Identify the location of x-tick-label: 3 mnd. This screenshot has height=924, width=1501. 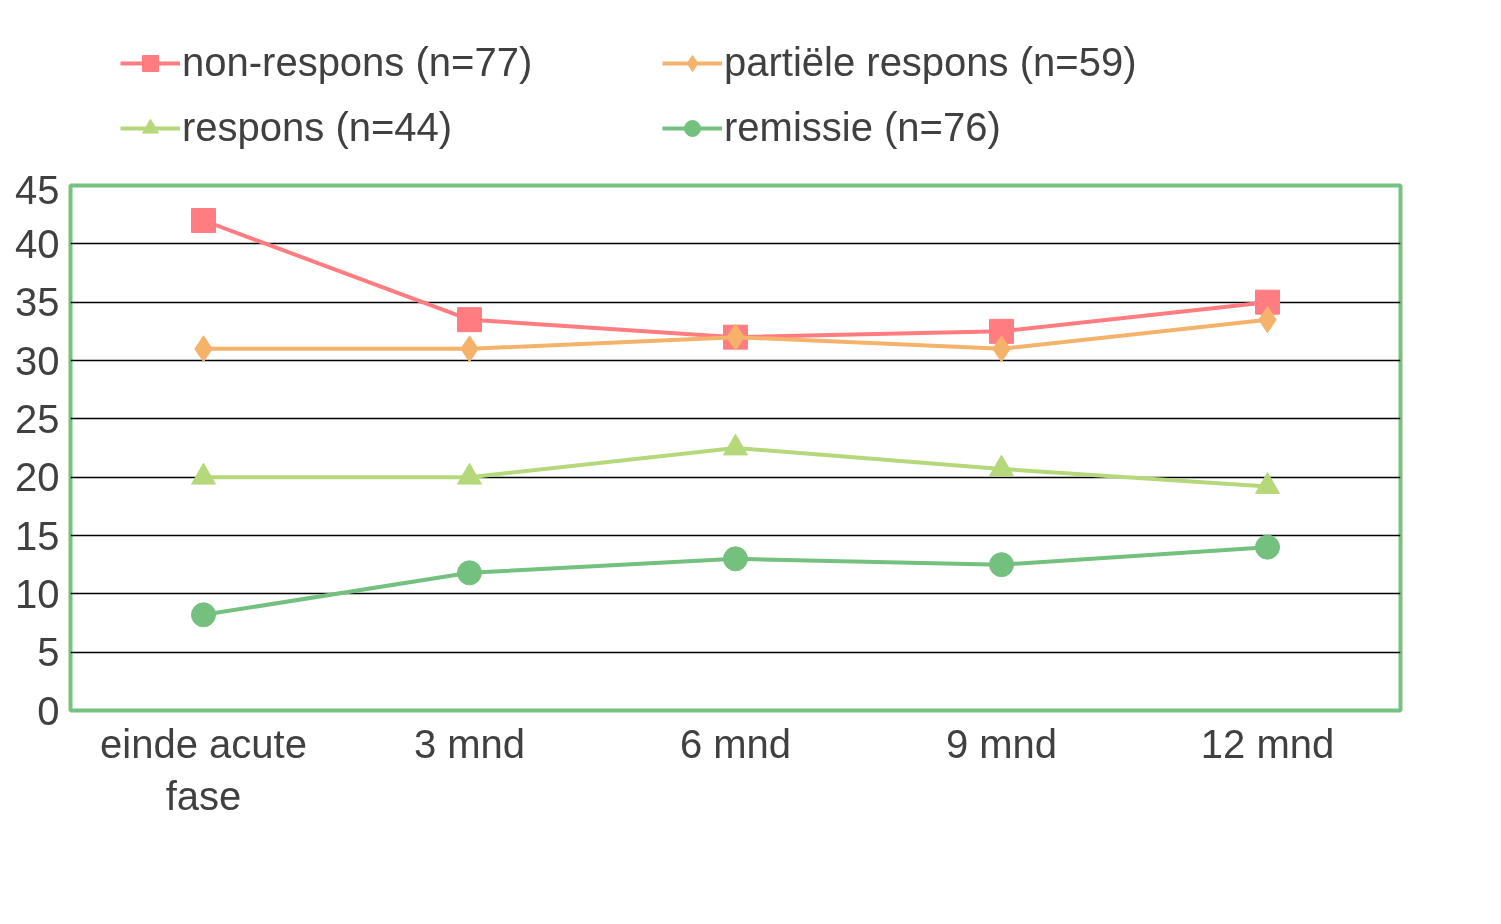
(469, 743).